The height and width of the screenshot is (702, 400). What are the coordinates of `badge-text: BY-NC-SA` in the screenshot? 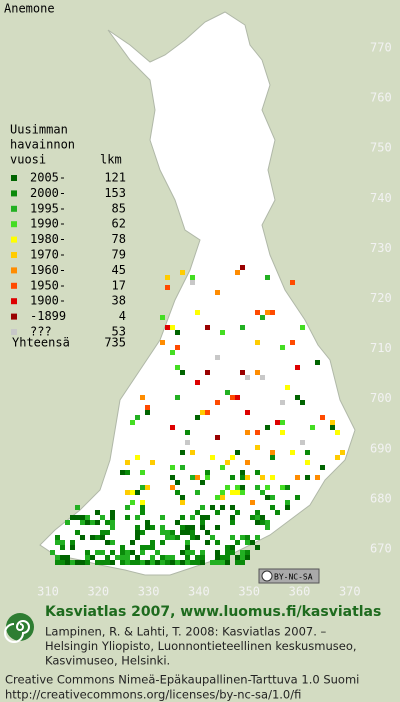 It's located at (293, 577).